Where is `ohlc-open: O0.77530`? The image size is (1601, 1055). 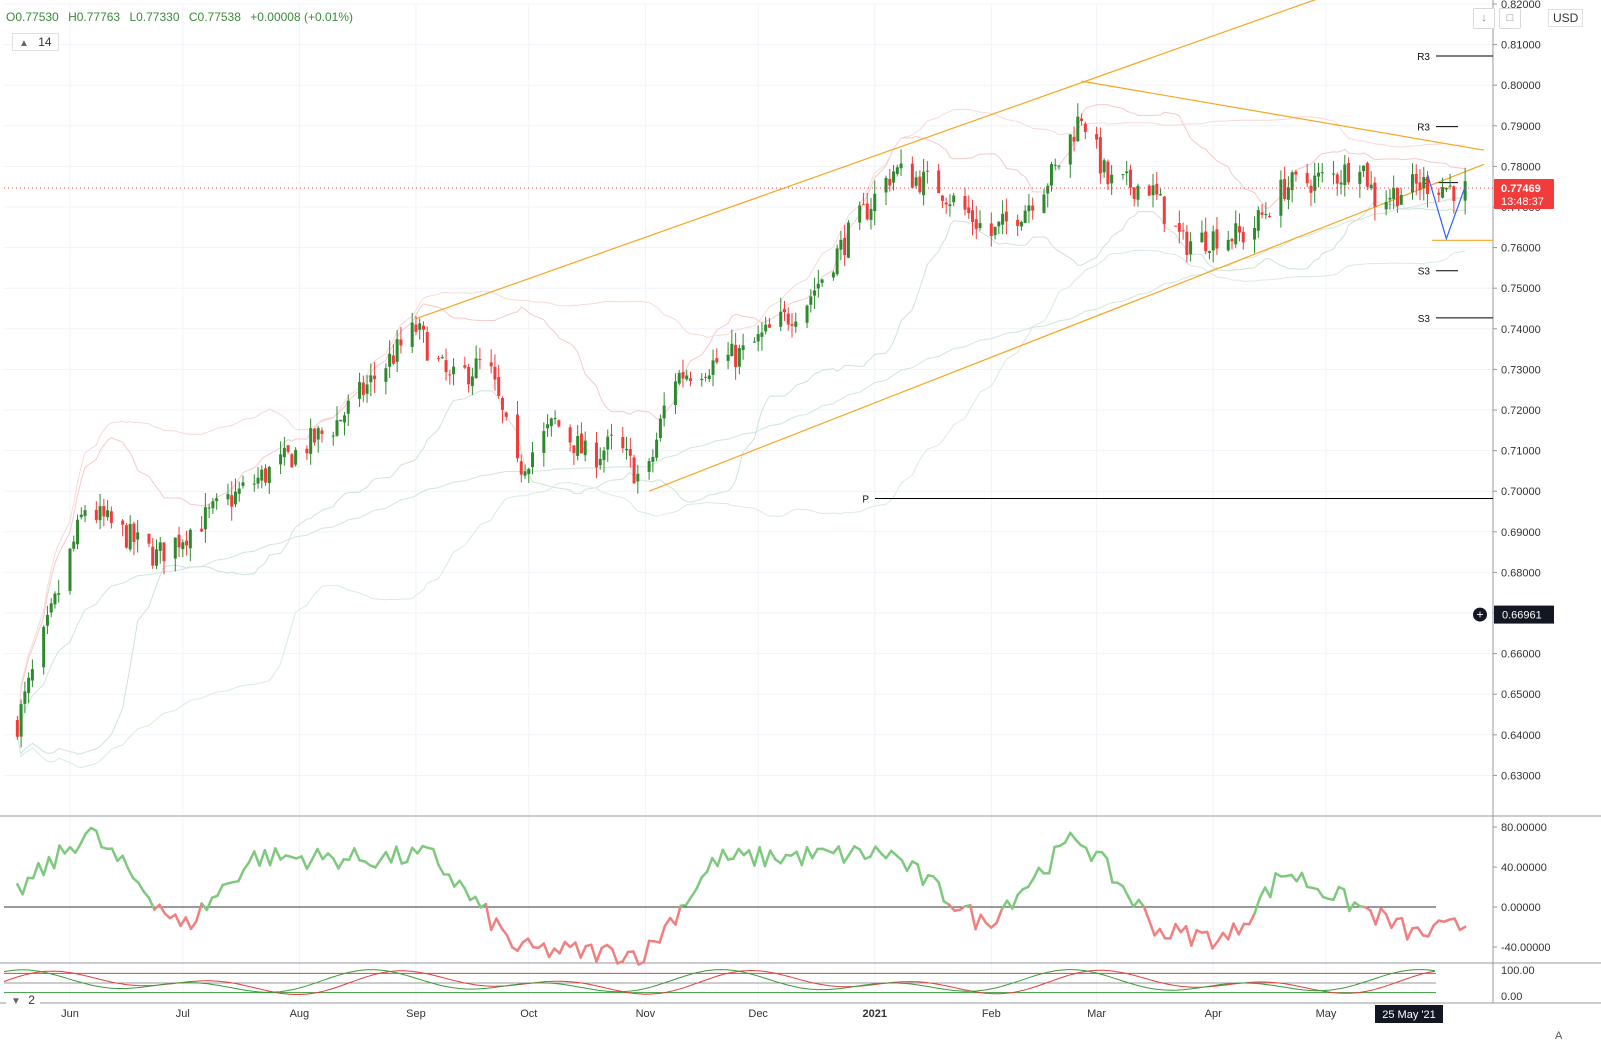
ohlc-open: O0.77530 is located at coordinates (32, 17).